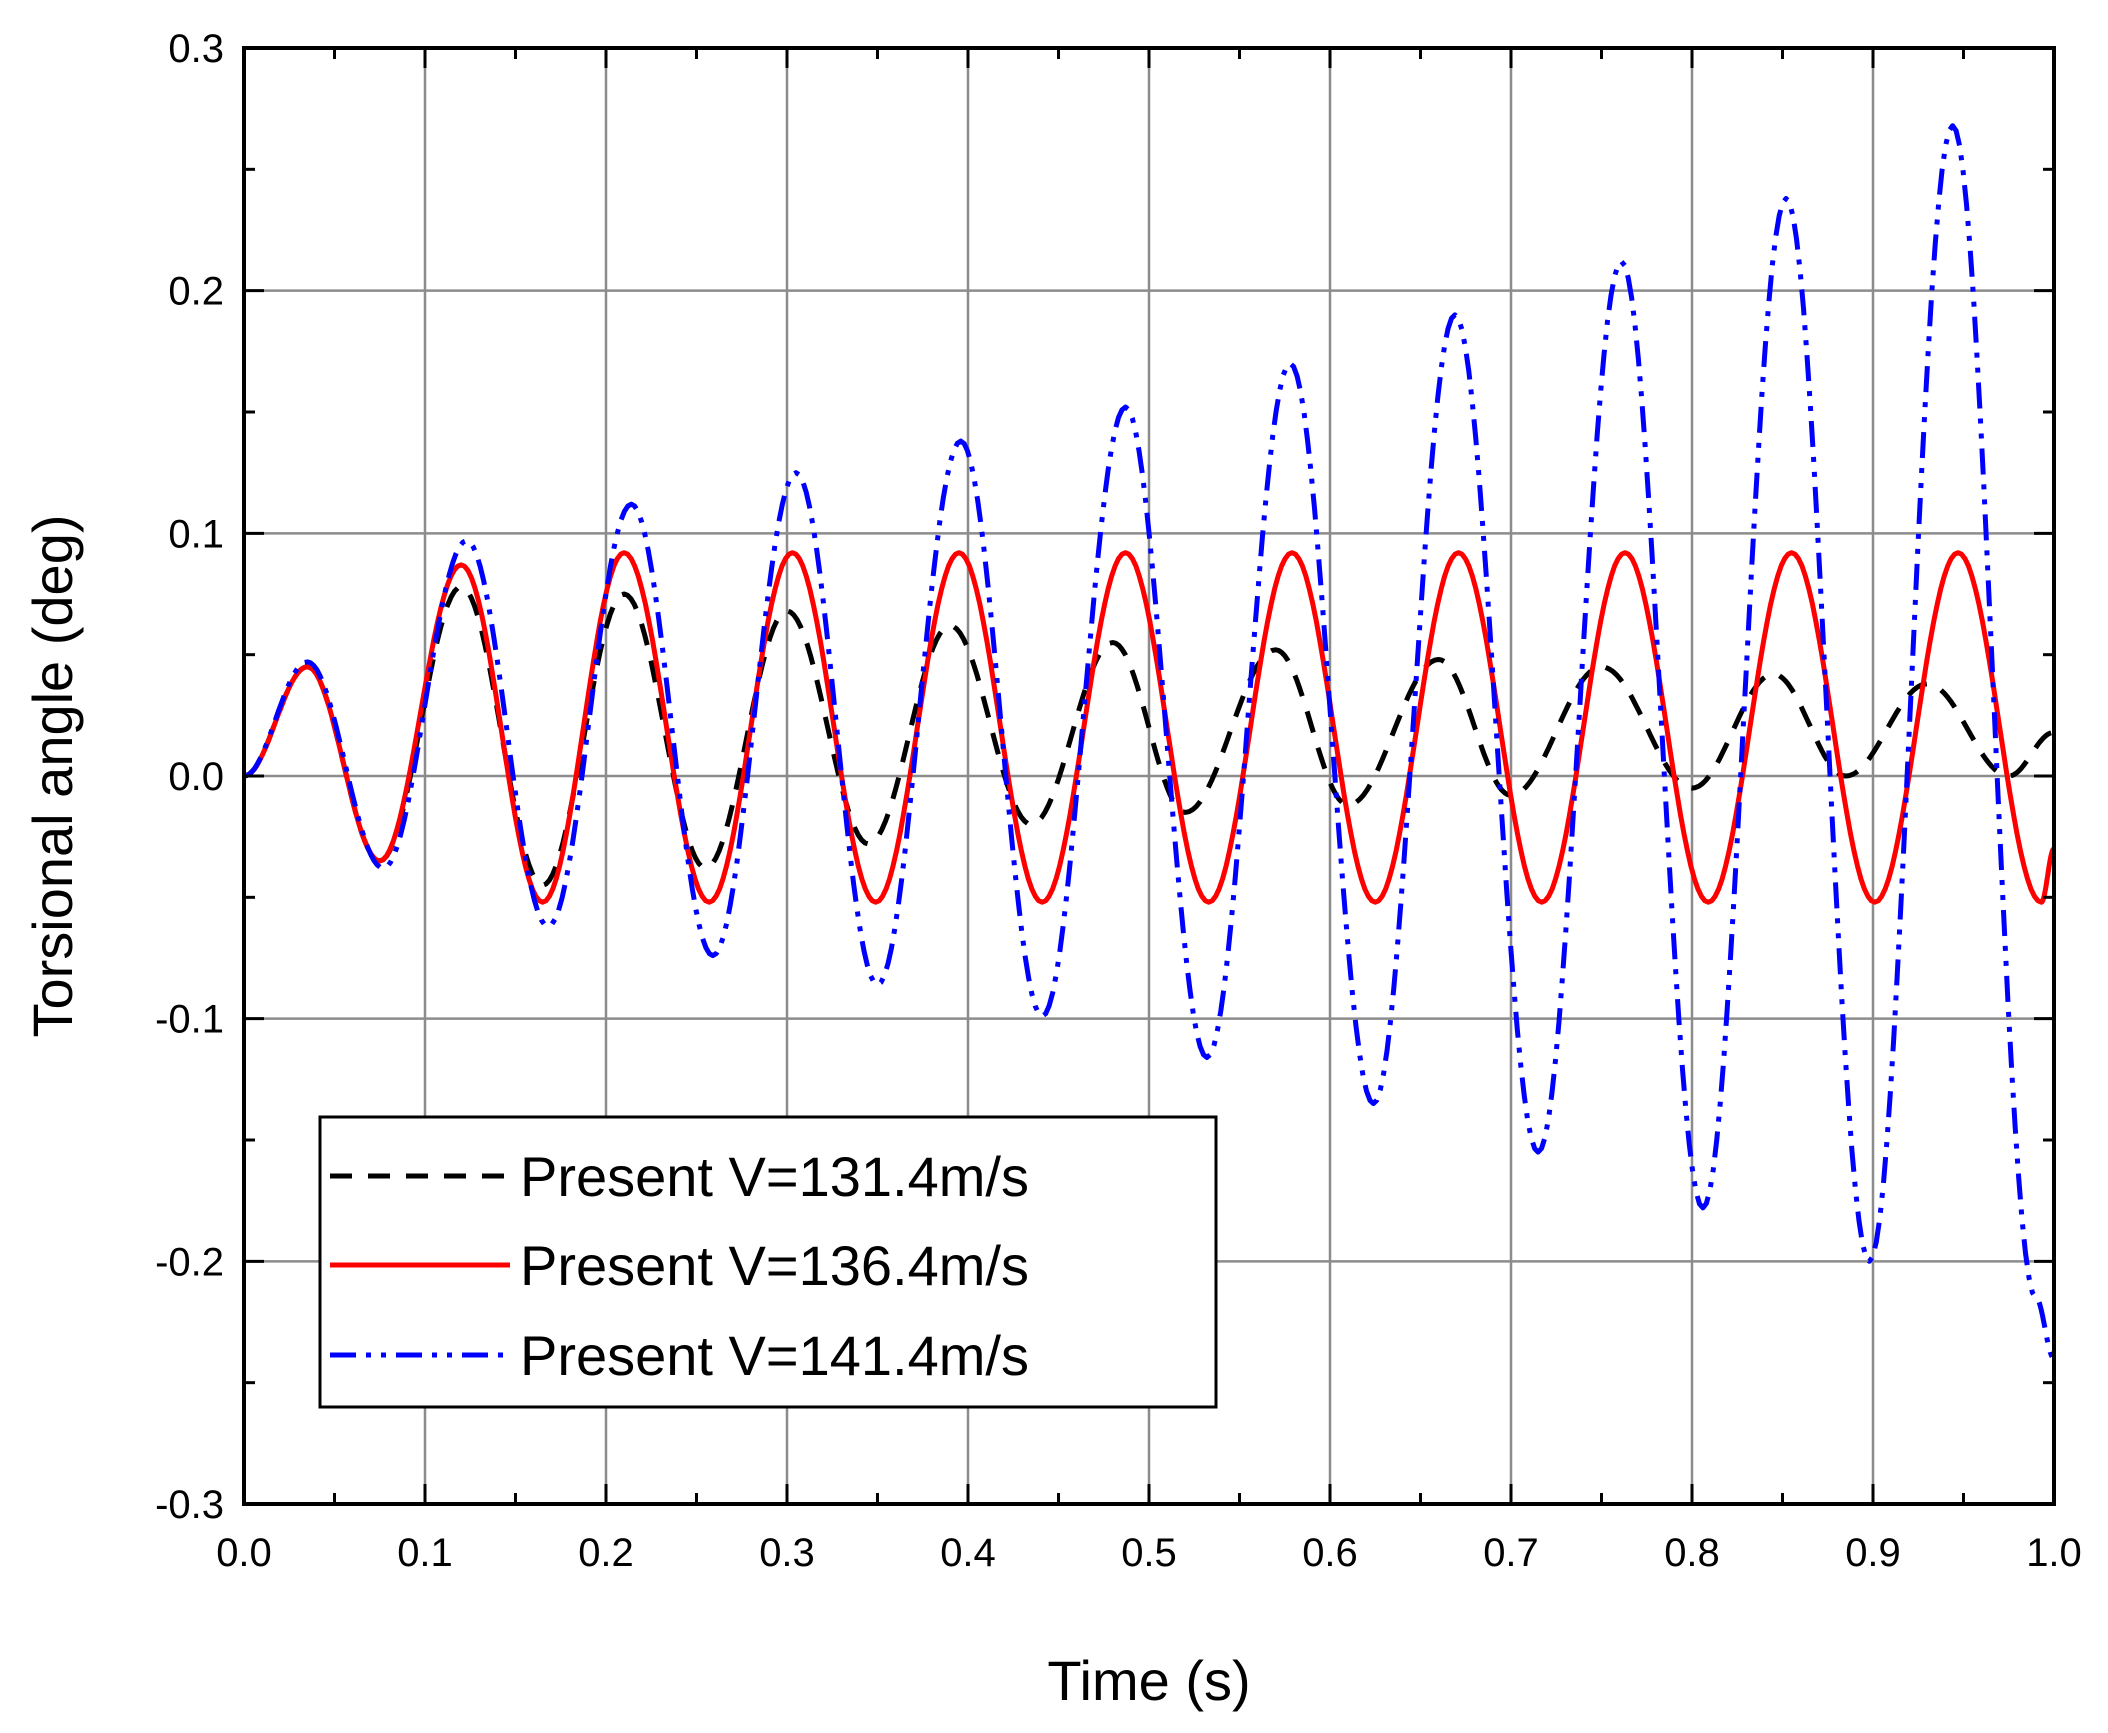 This screenshot has height=1733, width=2108. Describe the element at coordinates (606, 1553) in the screenshot. I see `x-tick-label: 0.2` at that location.